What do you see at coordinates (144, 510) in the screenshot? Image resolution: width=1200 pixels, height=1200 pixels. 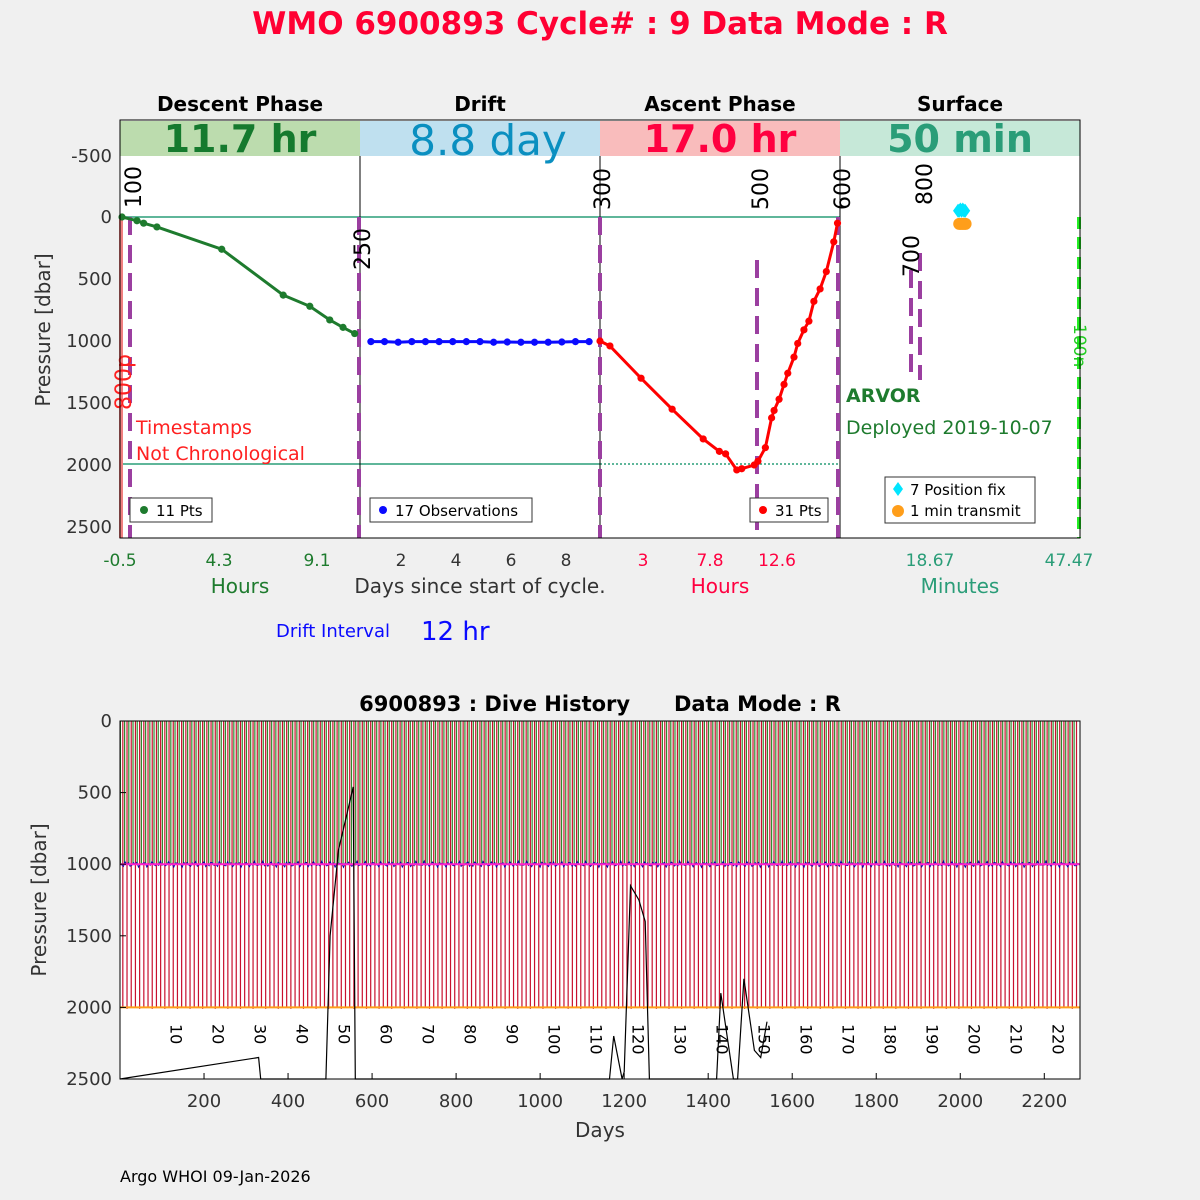 I see `descent-legend-marker` at bounding box center [144, 510].